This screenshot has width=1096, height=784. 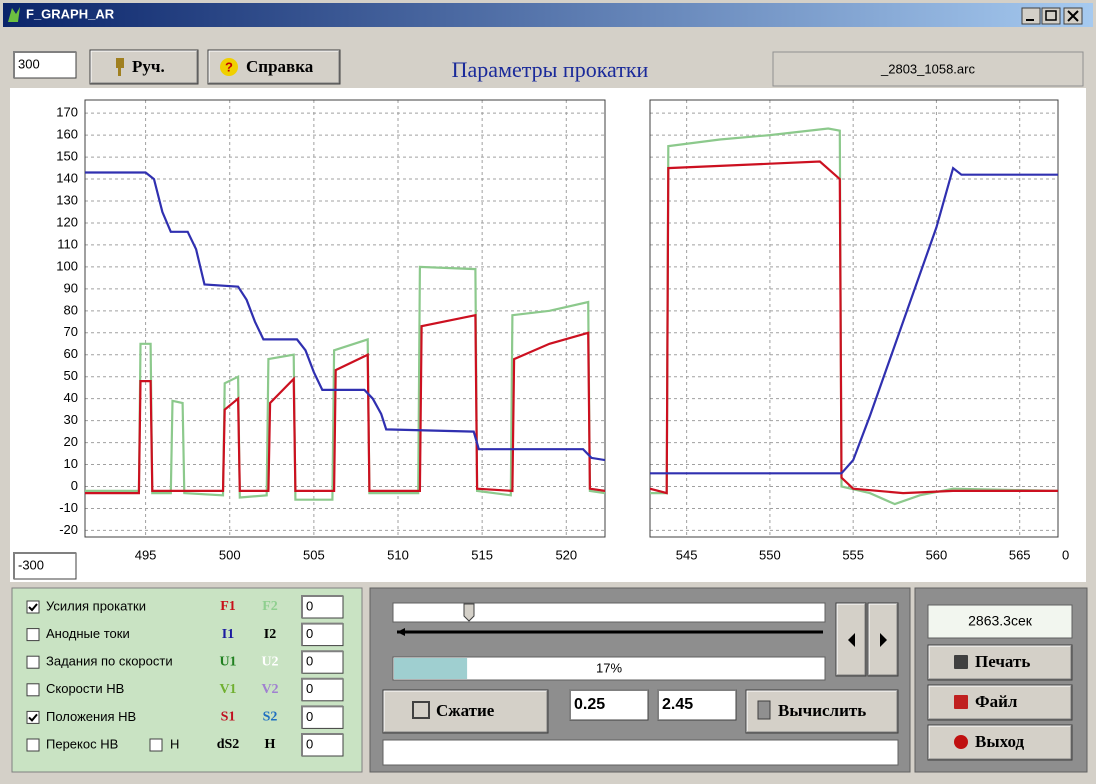 I want to click on arrow-right, so click(x=883, y=640).